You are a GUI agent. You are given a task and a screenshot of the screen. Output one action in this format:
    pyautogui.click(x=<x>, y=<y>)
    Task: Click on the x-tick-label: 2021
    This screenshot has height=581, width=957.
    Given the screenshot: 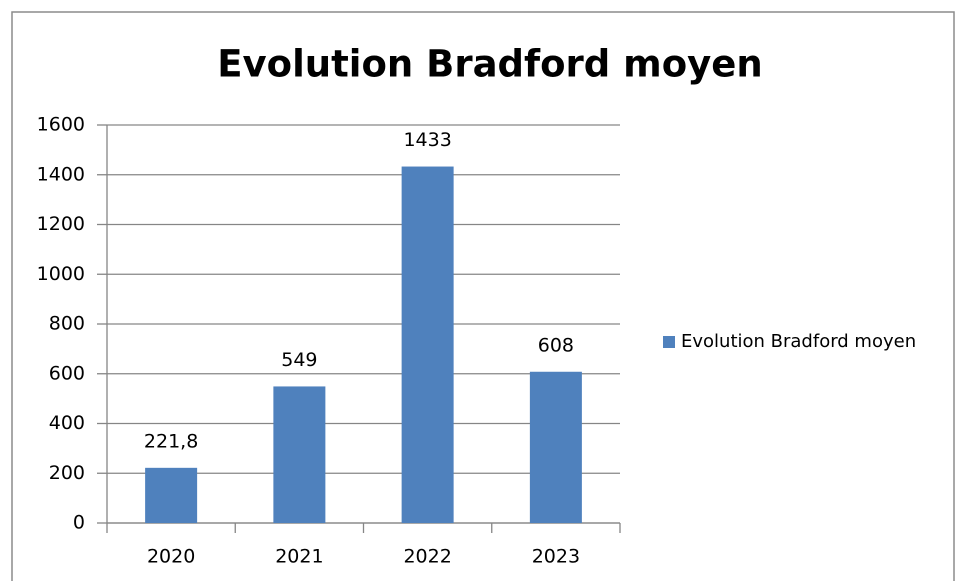 What is the action you would take?
    pyautogui.click(x=299, y=557)
    